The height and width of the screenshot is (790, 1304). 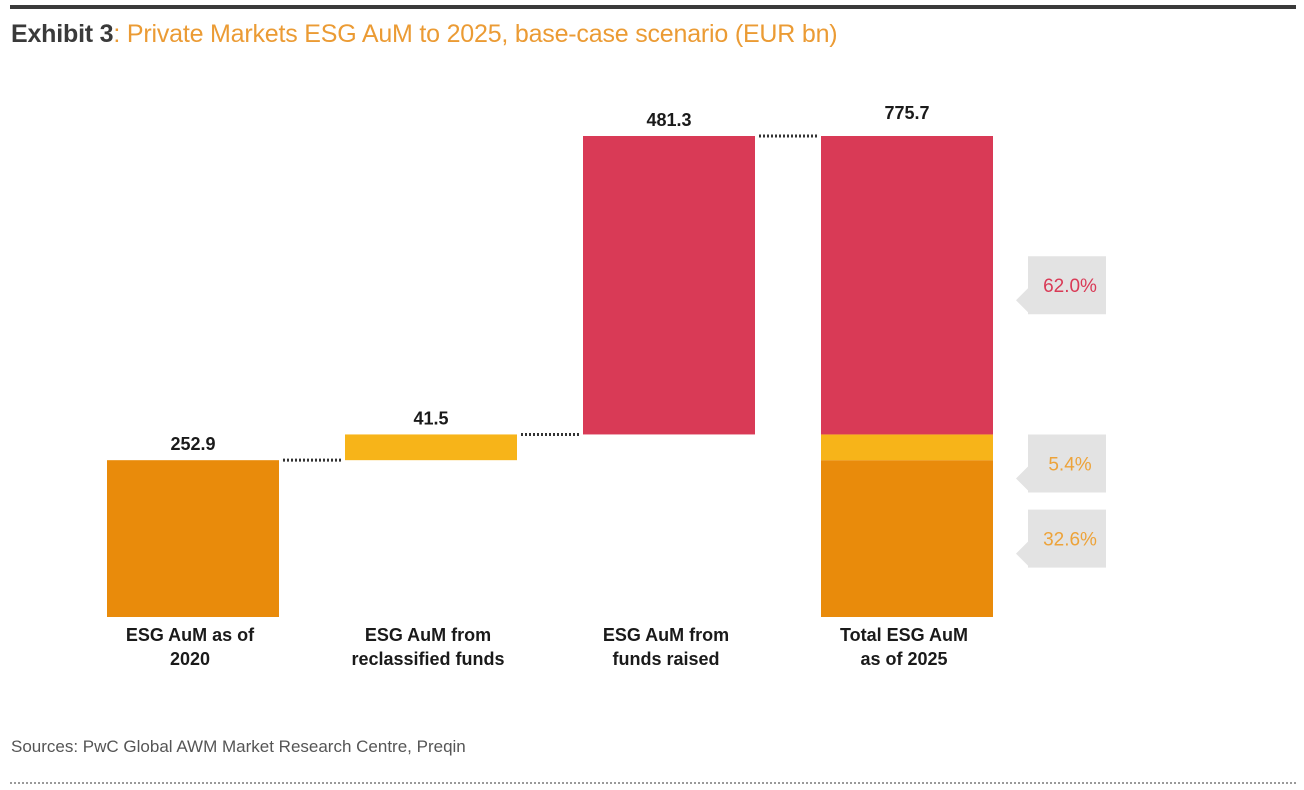 What do you see at coordinates (430, 418) in the screenshot?
I see `data-label-2: 41.5` at bounding box center [430, 418].